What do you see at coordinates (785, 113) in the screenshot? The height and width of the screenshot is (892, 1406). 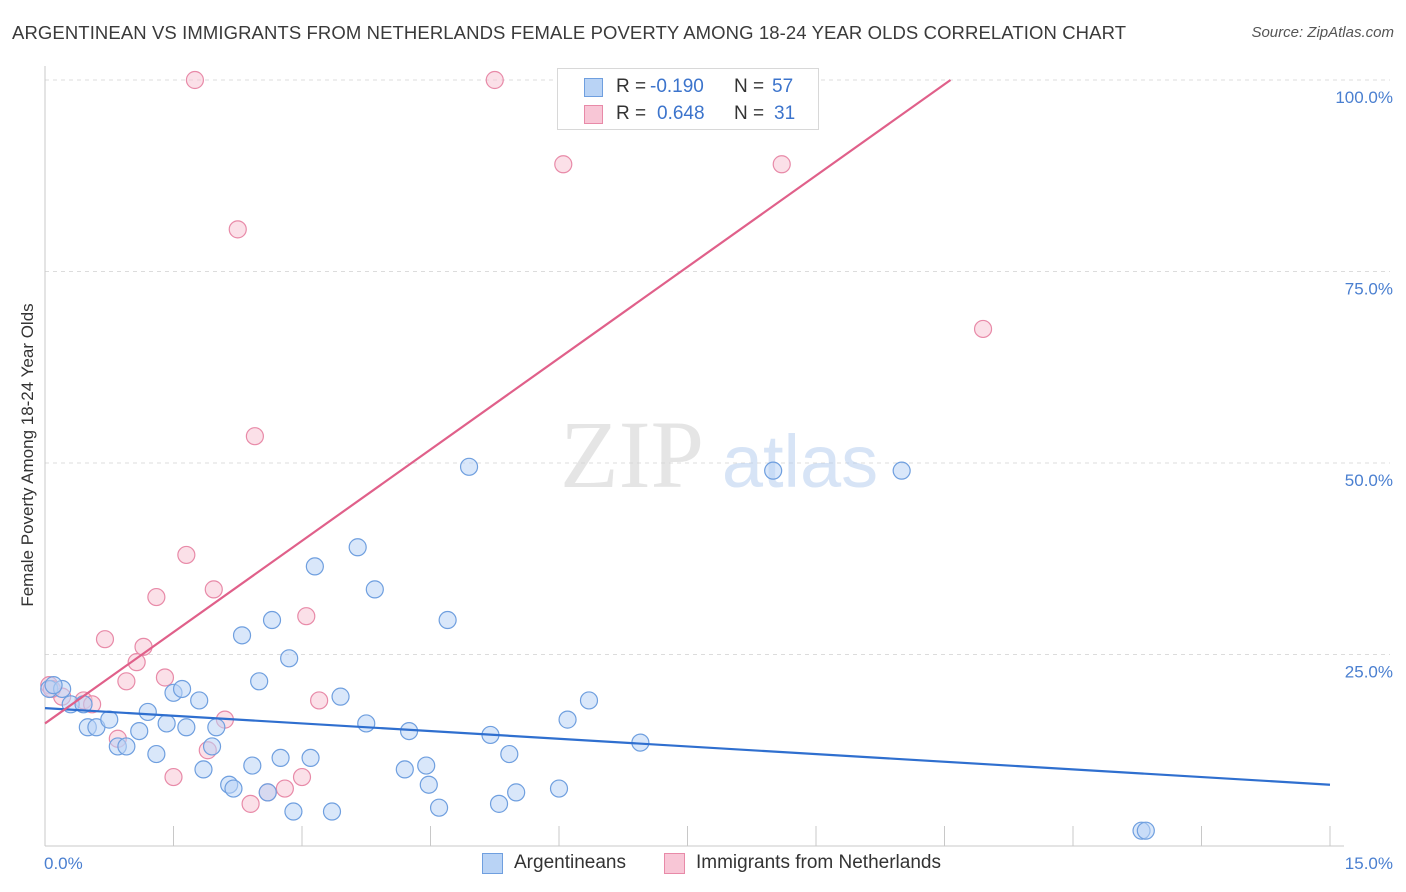 I see `n-value: 31` at bounding box center [785, 113].